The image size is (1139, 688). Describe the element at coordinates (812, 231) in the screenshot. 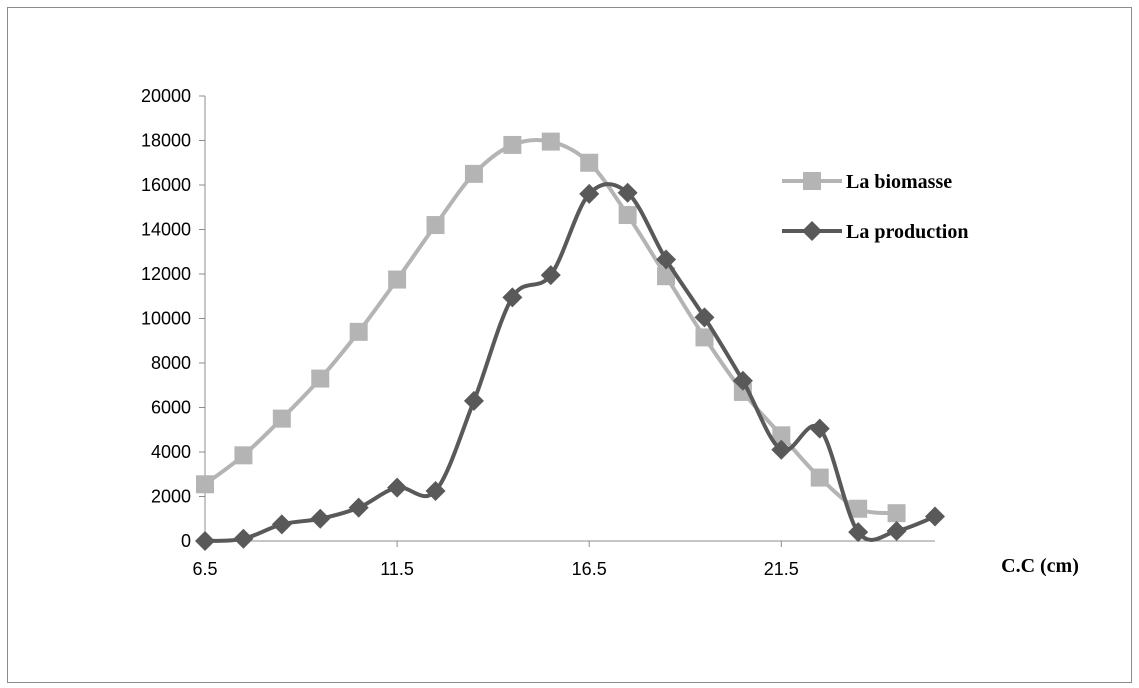

I see `legend-marker-la-production` at that location.